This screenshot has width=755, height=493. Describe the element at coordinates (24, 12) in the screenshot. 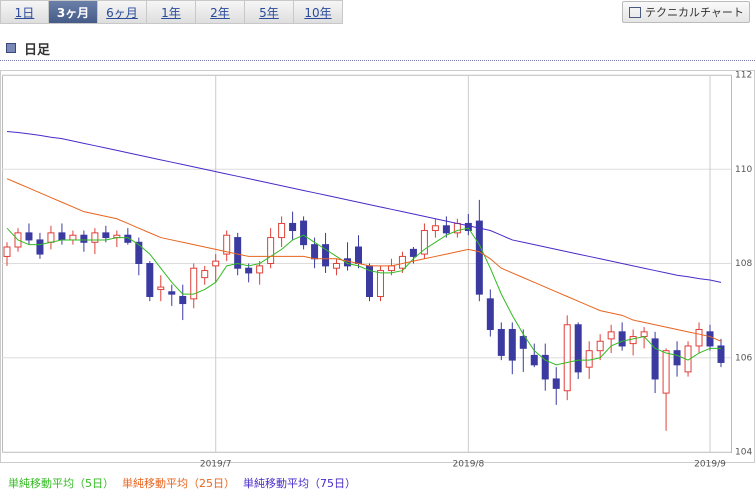

I see `period-tab: 1日` at that location.